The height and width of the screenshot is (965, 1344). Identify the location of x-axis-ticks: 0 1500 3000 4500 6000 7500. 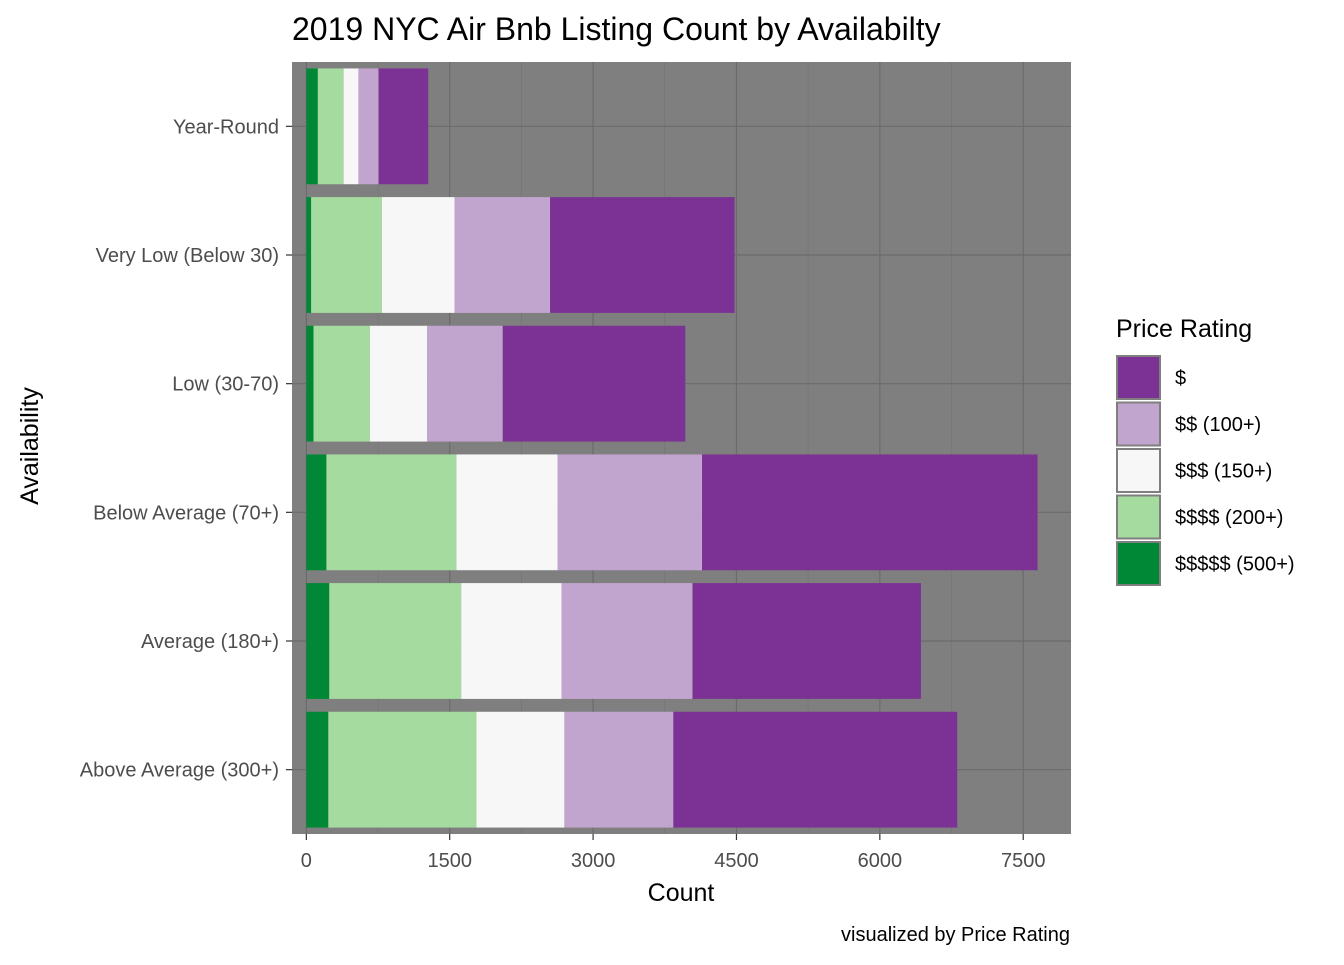
(673, 853).